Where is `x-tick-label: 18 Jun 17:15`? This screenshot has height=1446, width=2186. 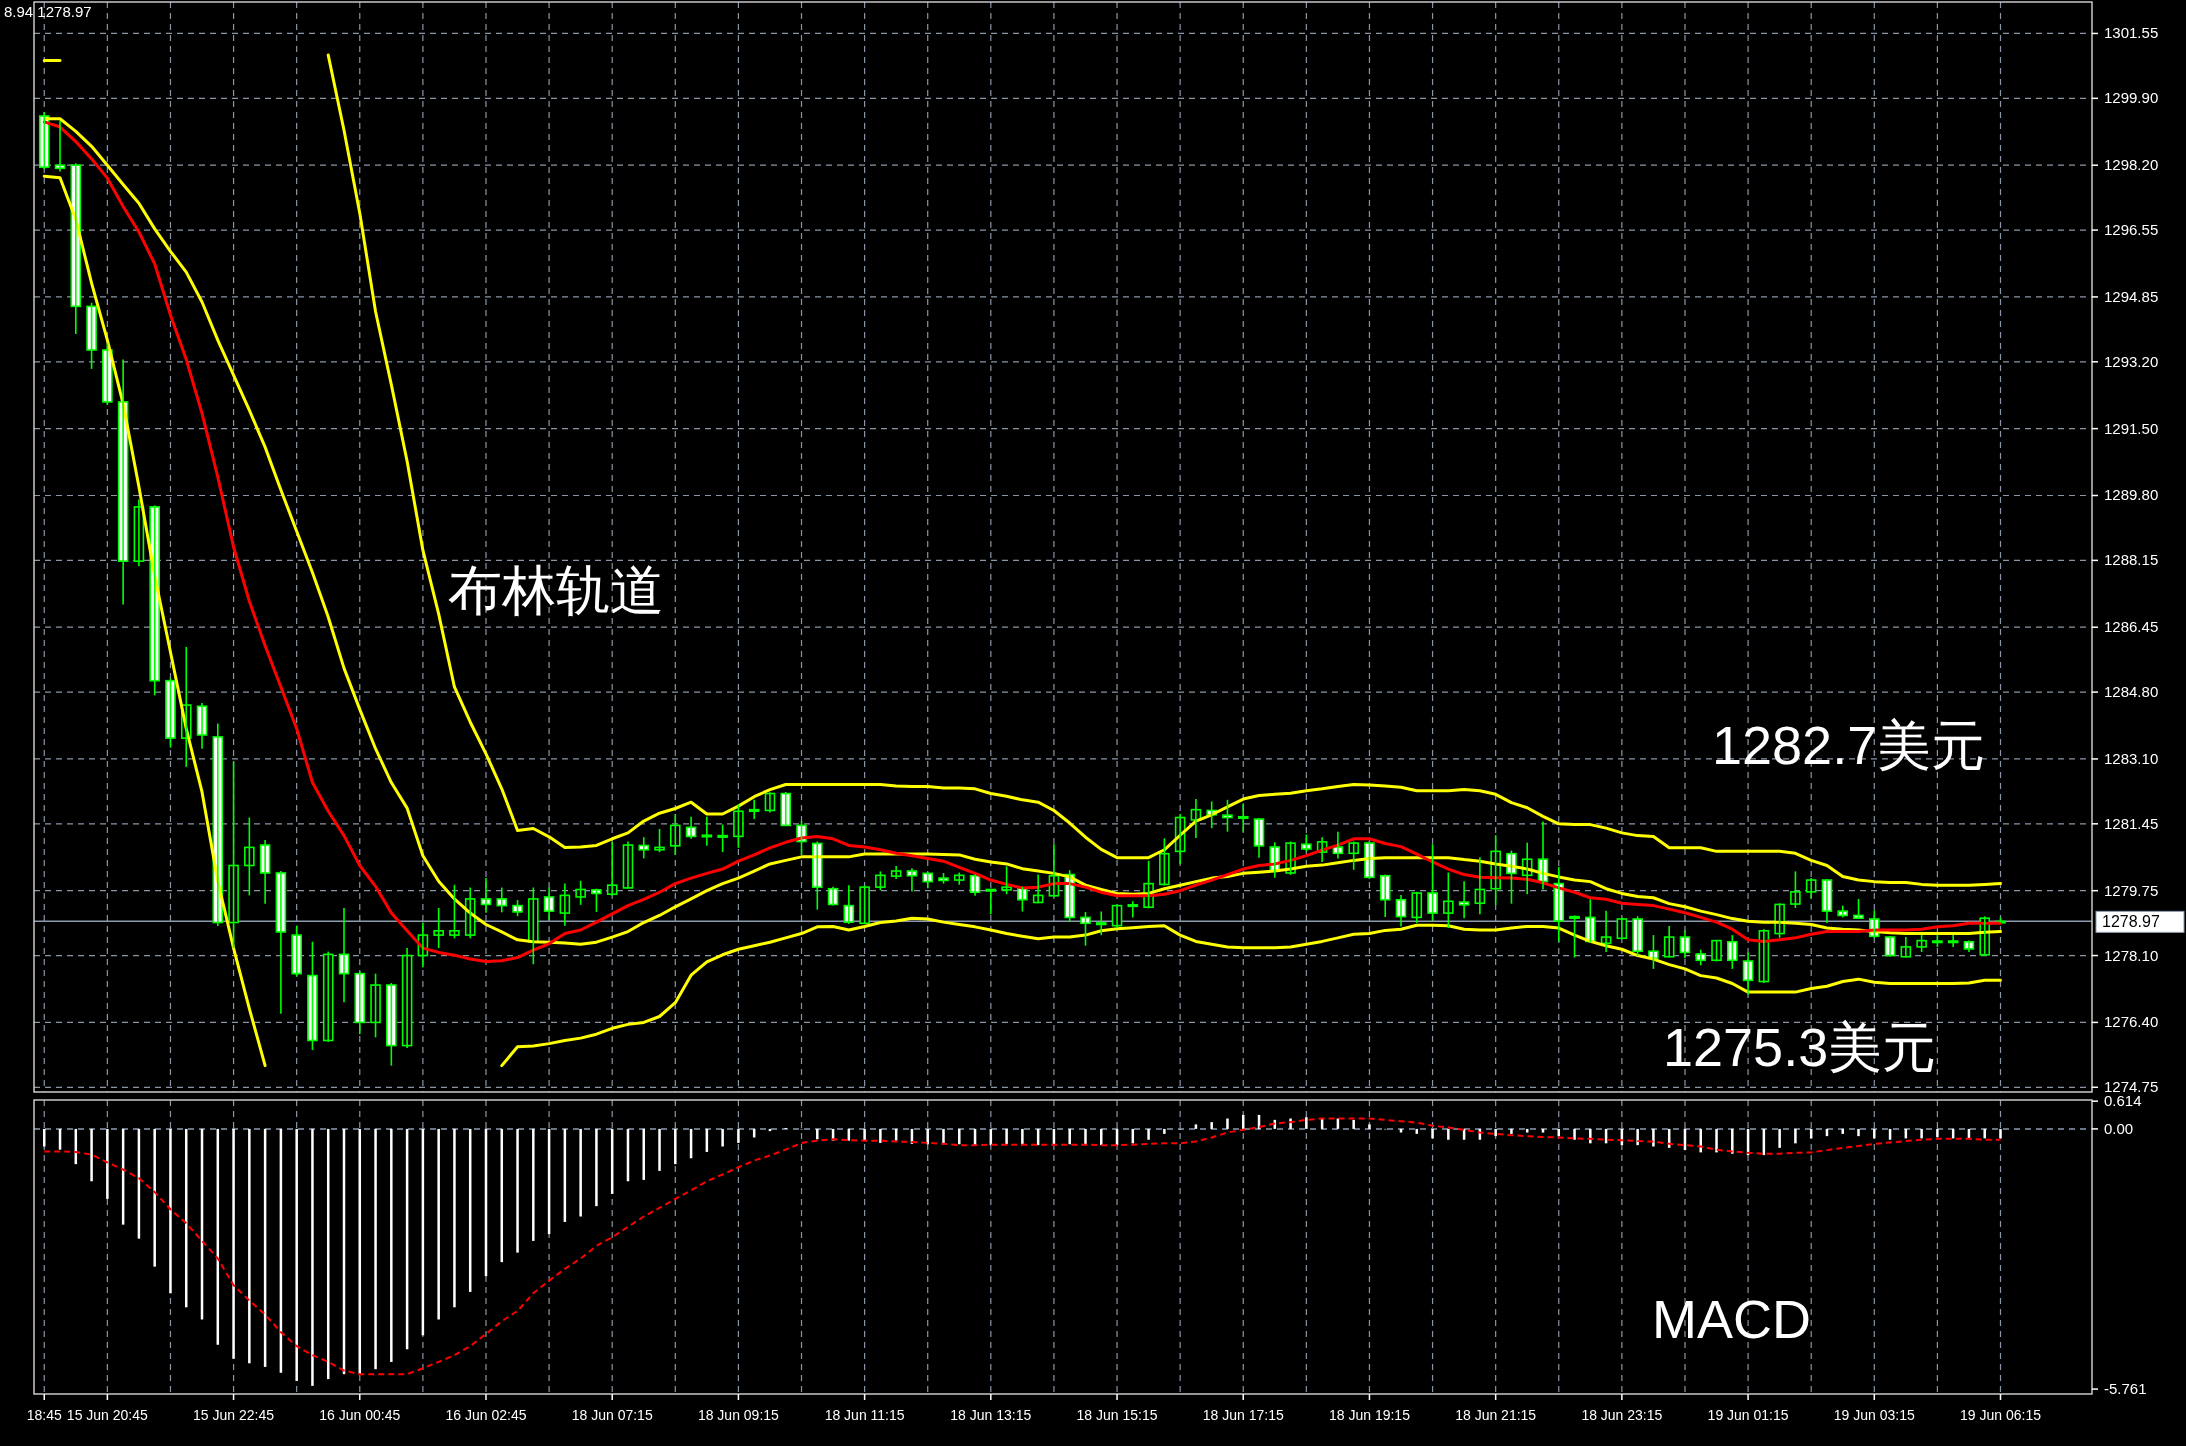 x-tick-label: 18 Jun 17:15 is located at coordinates (1243, 1415).